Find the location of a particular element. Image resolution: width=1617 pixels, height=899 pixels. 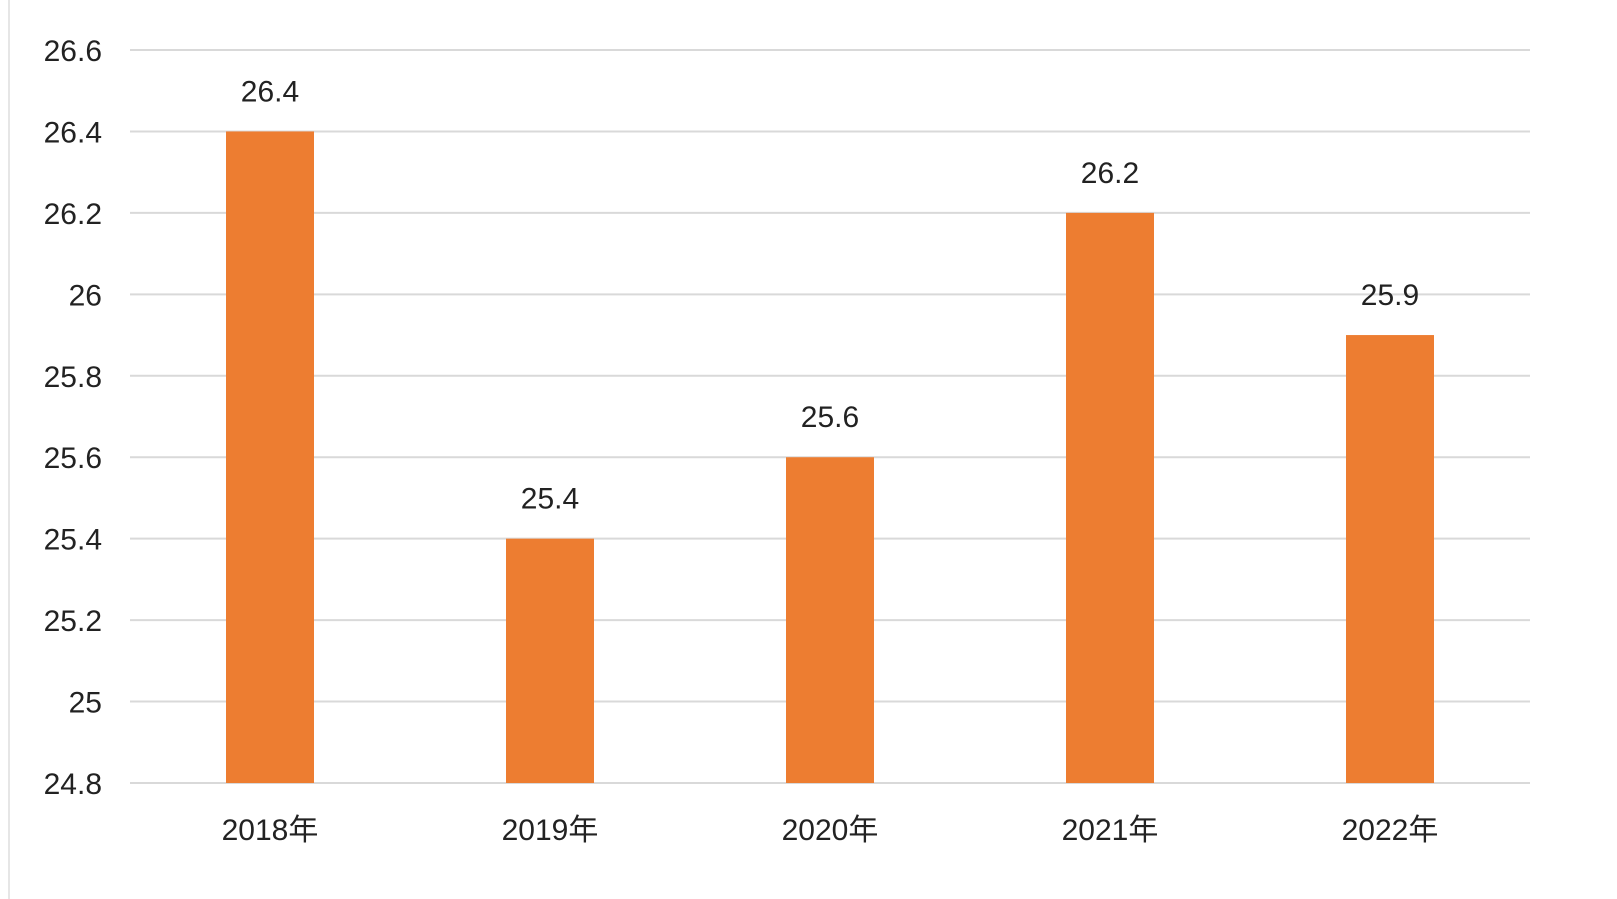

data-label: 26.2 is located at coordinates (1110, 173).